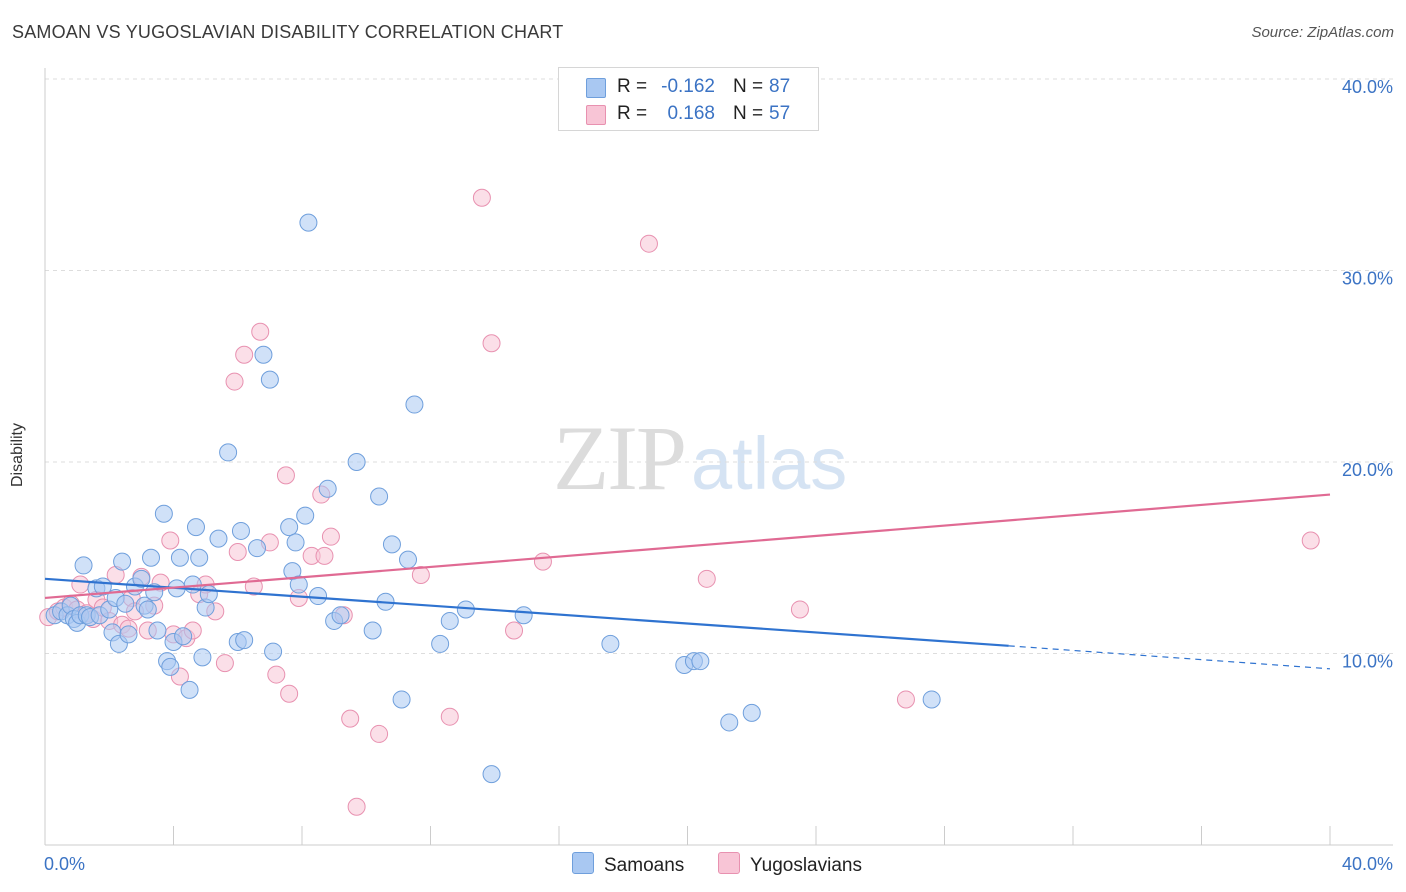 The height and width of the screenshot is (892, 1406). Describe the element at coordinates (1367, 662) in the screenshot. I see `y-tick-label: 10.0%` at that location.